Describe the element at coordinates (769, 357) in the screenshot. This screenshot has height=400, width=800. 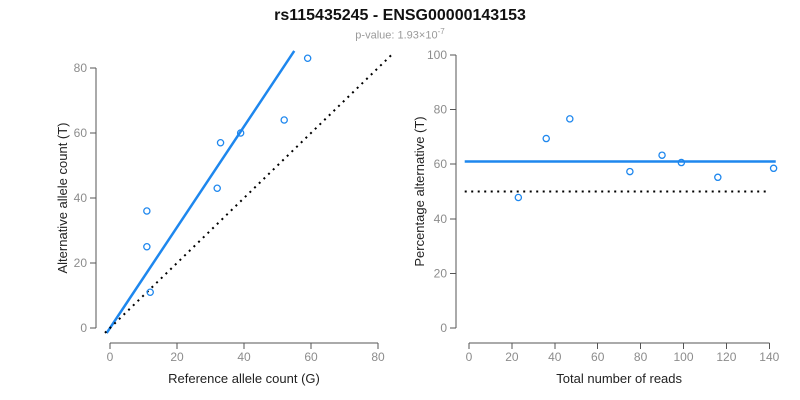
I see `x-tick-label: 140` at that location.